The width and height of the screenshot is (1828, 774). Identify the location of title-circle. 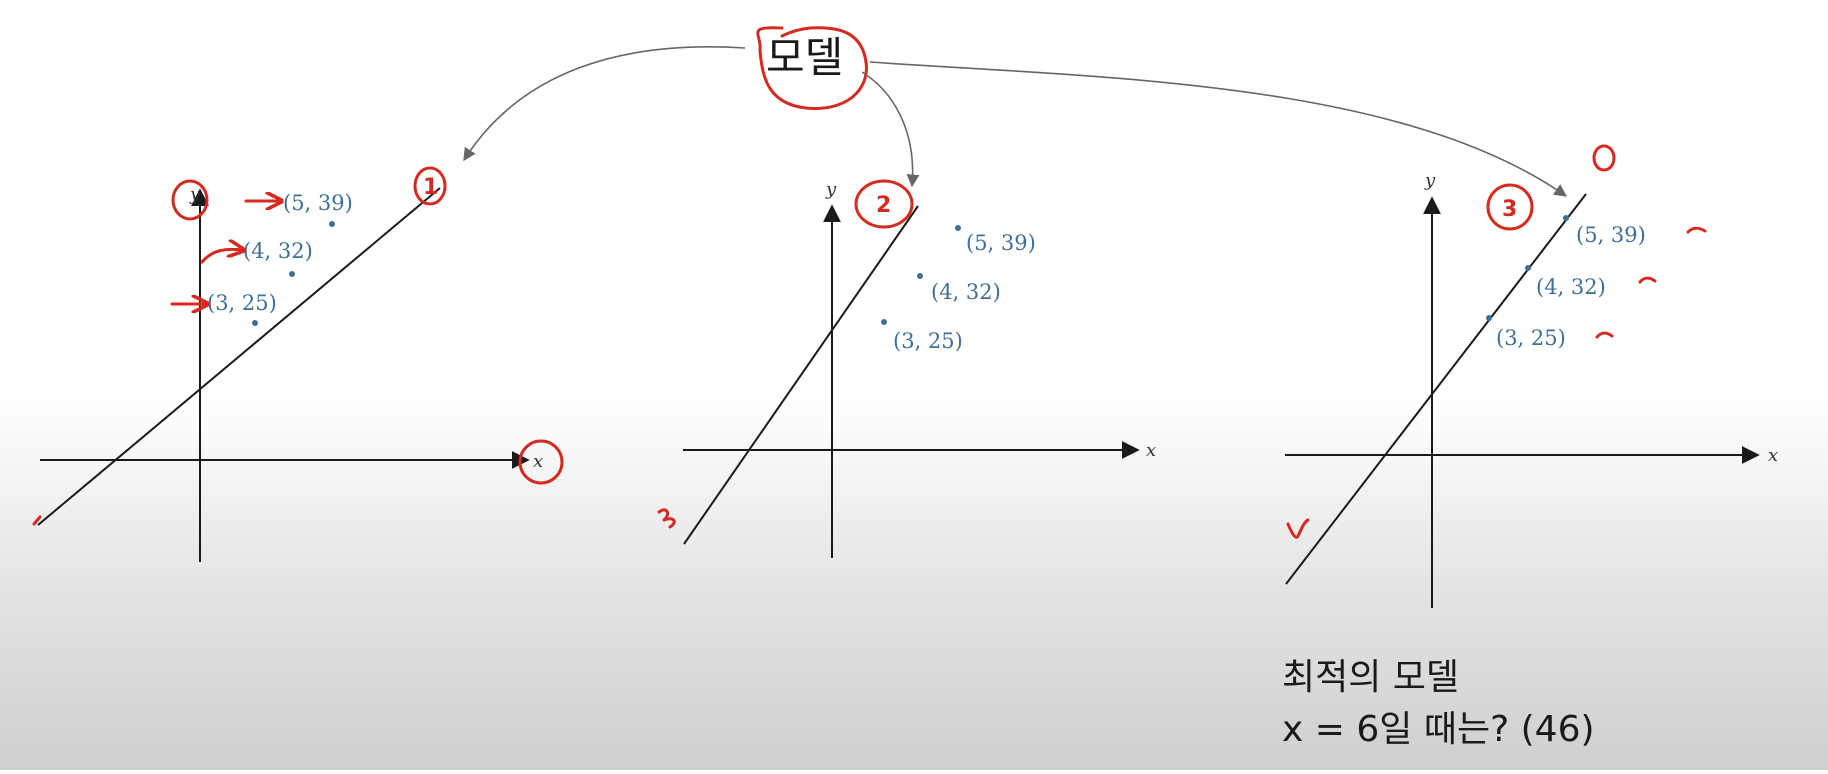
(812, 68).